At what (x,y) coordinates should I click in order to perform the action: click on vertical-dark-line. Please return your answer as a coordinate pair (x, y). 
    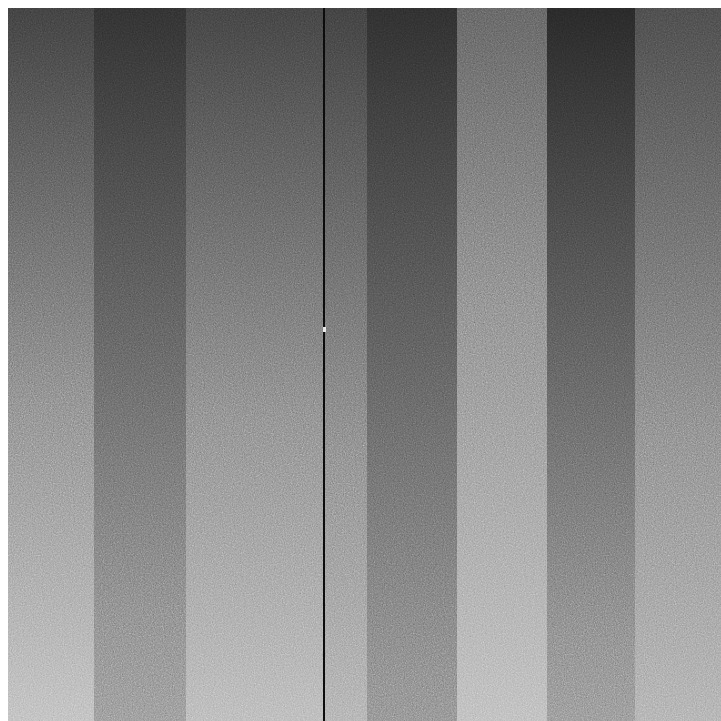
    Looking at the image, I should click on (324, 364).